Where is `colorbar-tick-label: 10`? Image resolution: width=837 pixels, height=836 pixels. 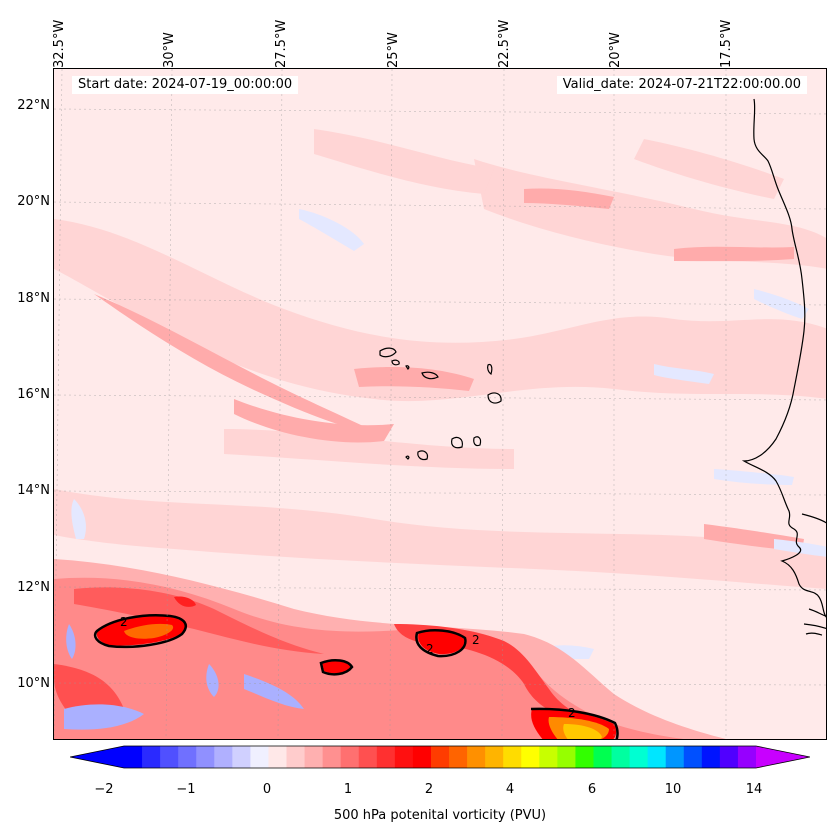
colorbar-tick-label: 10 is located at coordinates (673, 789).